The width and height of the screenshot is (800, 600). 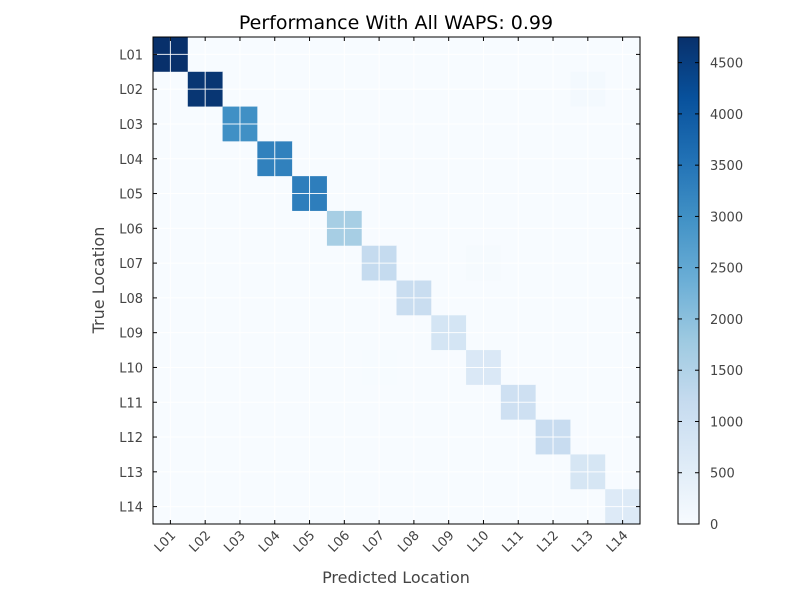 What do you see at coordinates (131, 195) in the screenshot?
I see `y-tick-label: L05` at bounding box center [131, 195].